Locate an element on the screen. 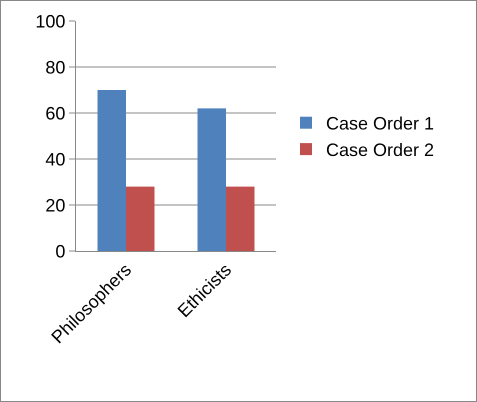 The image size is (477, 402). legend-label: Case Order 2 is located at coordinates (380, 150).